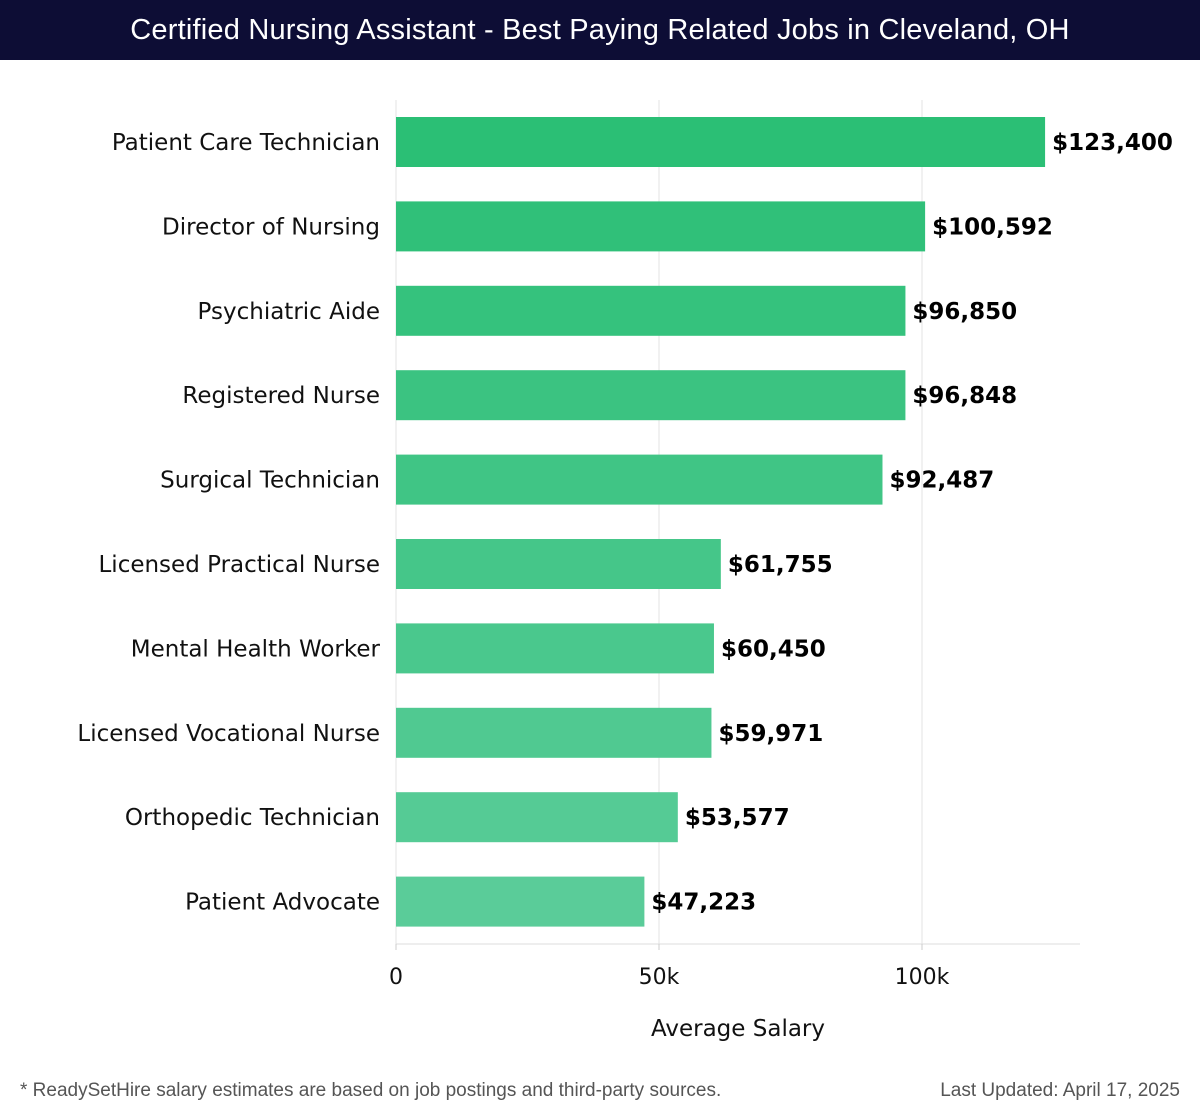 The image size is (1200, 1120). I want to click on bar-value-label: $59,971, so click(770, 734).